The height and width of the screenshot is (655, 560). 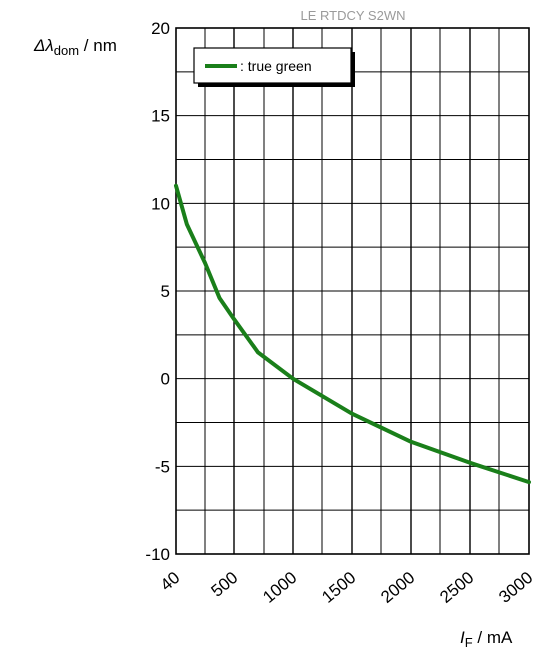 What do you see at coordinates (157, 291) in the screenshot?
I see `y-tick-labels: 20 15 10 5 0 -5 -10` at bounding box center [157, 291].